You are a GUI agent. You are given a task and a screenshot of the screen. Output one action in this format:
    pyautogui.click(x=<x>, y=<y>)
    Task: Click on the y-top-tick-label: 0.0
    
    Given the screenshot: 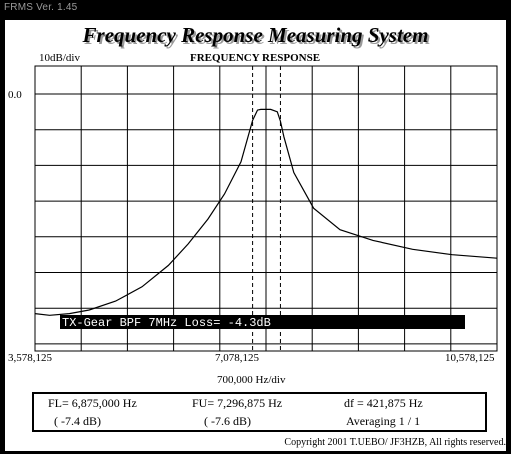 What is the action you would take?
    pyautogui.click(x=15, y=95)
    